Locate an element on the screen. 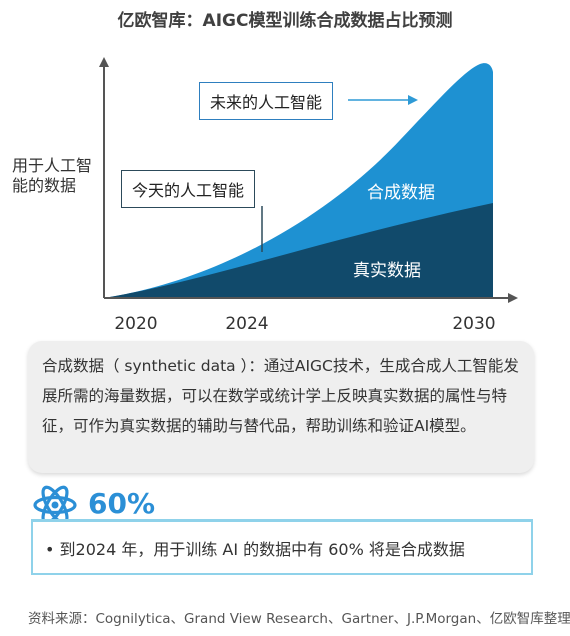 This screenshot has width=570, height=636. series-label-synthetic: 合成数据 is located at coordinates (401, 193).